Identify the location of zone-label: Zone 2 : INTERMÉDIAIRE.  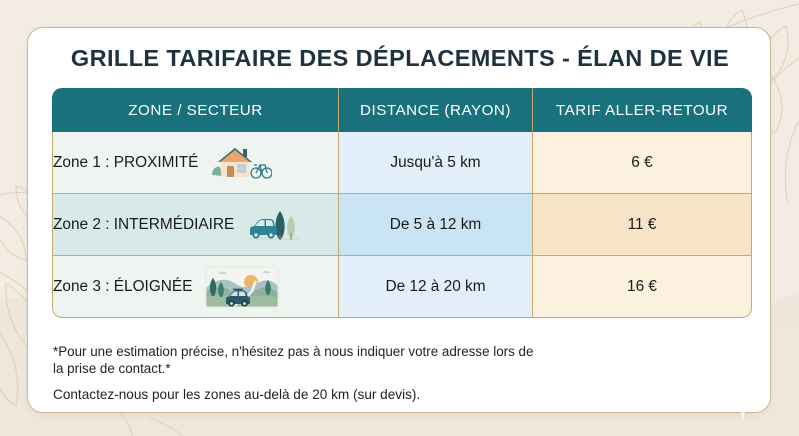
(144, 224).